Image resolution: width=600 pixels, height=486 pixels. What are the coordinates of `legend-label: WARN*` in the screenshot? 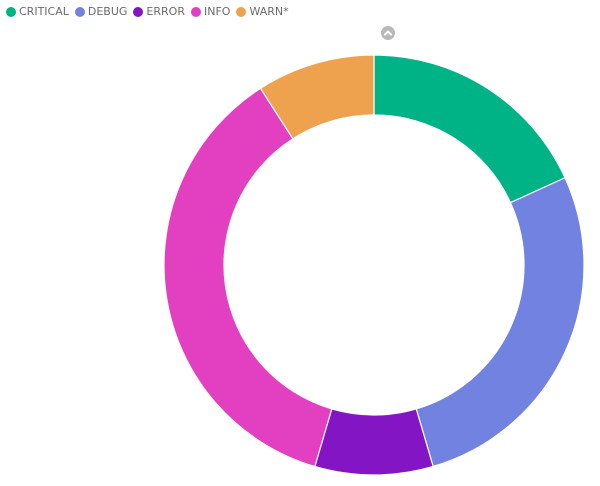 It's located at (269, 11).